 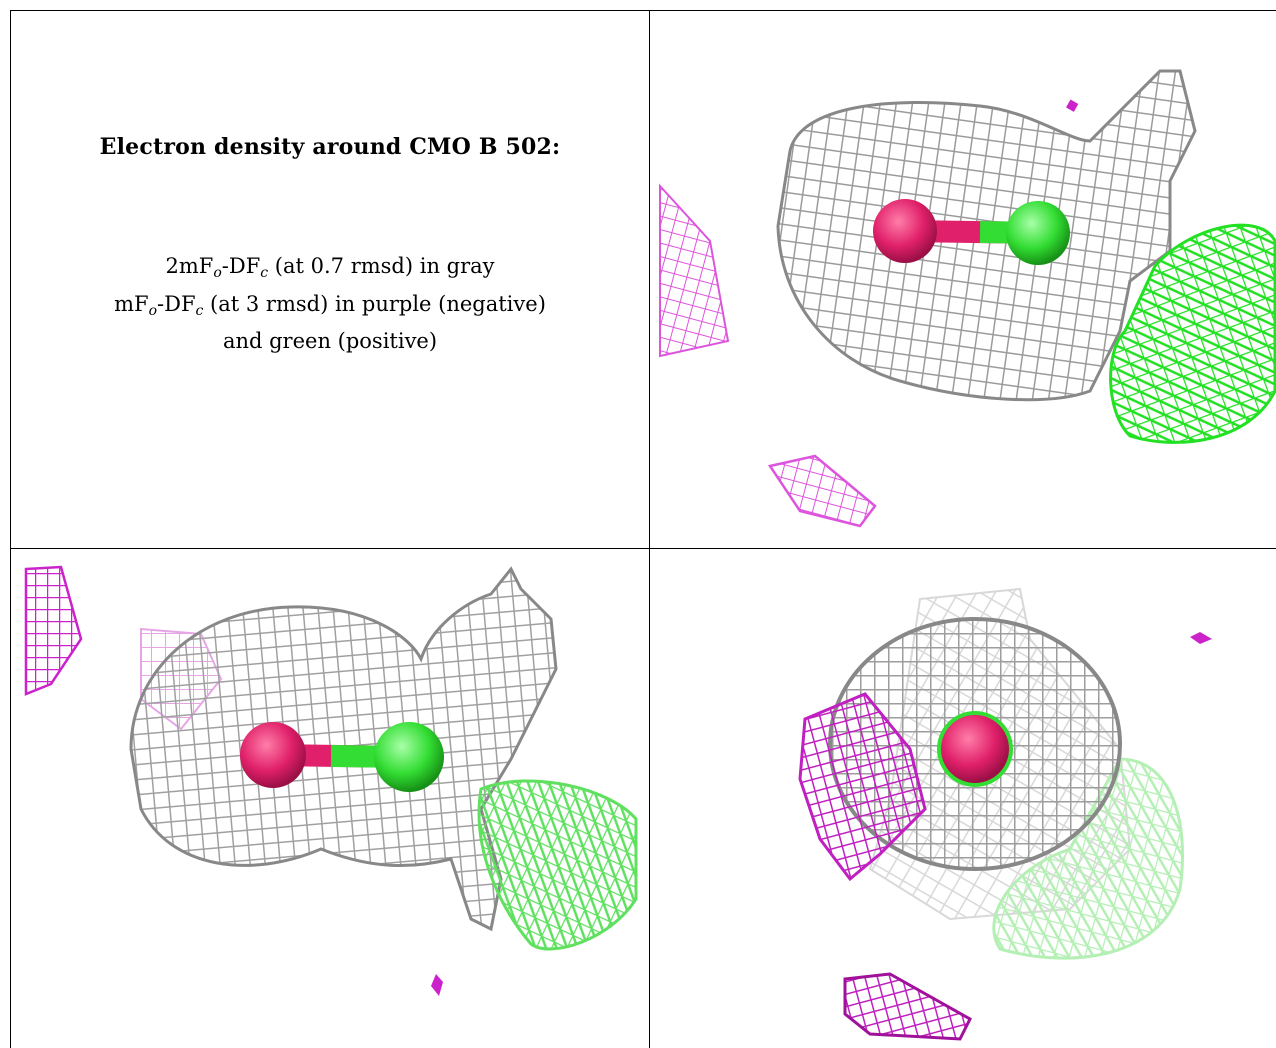 What do you see at coordinates (374, 304) in the screenshot?
I see `legend-text: (at 3 rmsd) in purple (negative)` at bounding box center [374, 304].